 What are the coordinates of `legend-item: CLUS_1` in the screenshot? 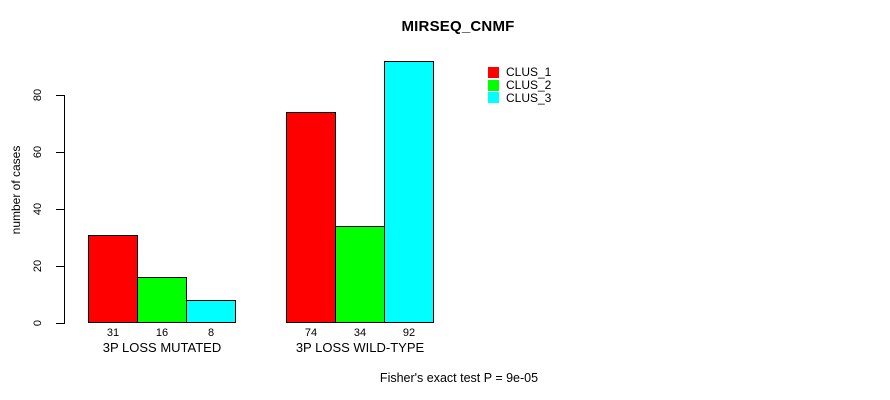 It's located at (519, 72).